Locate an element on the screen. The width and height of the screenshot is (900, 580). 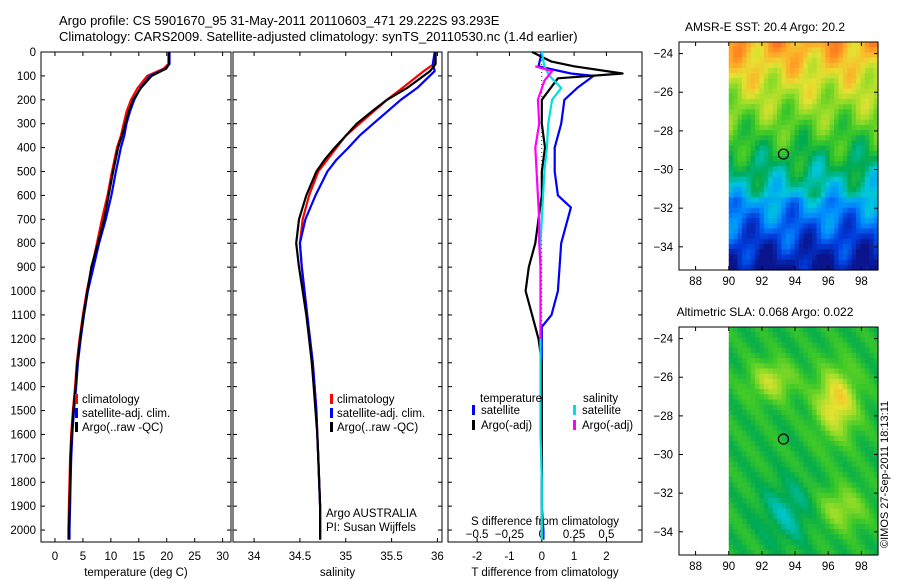
map-y-tick-label: −32 is located at coordinates (663, 494).